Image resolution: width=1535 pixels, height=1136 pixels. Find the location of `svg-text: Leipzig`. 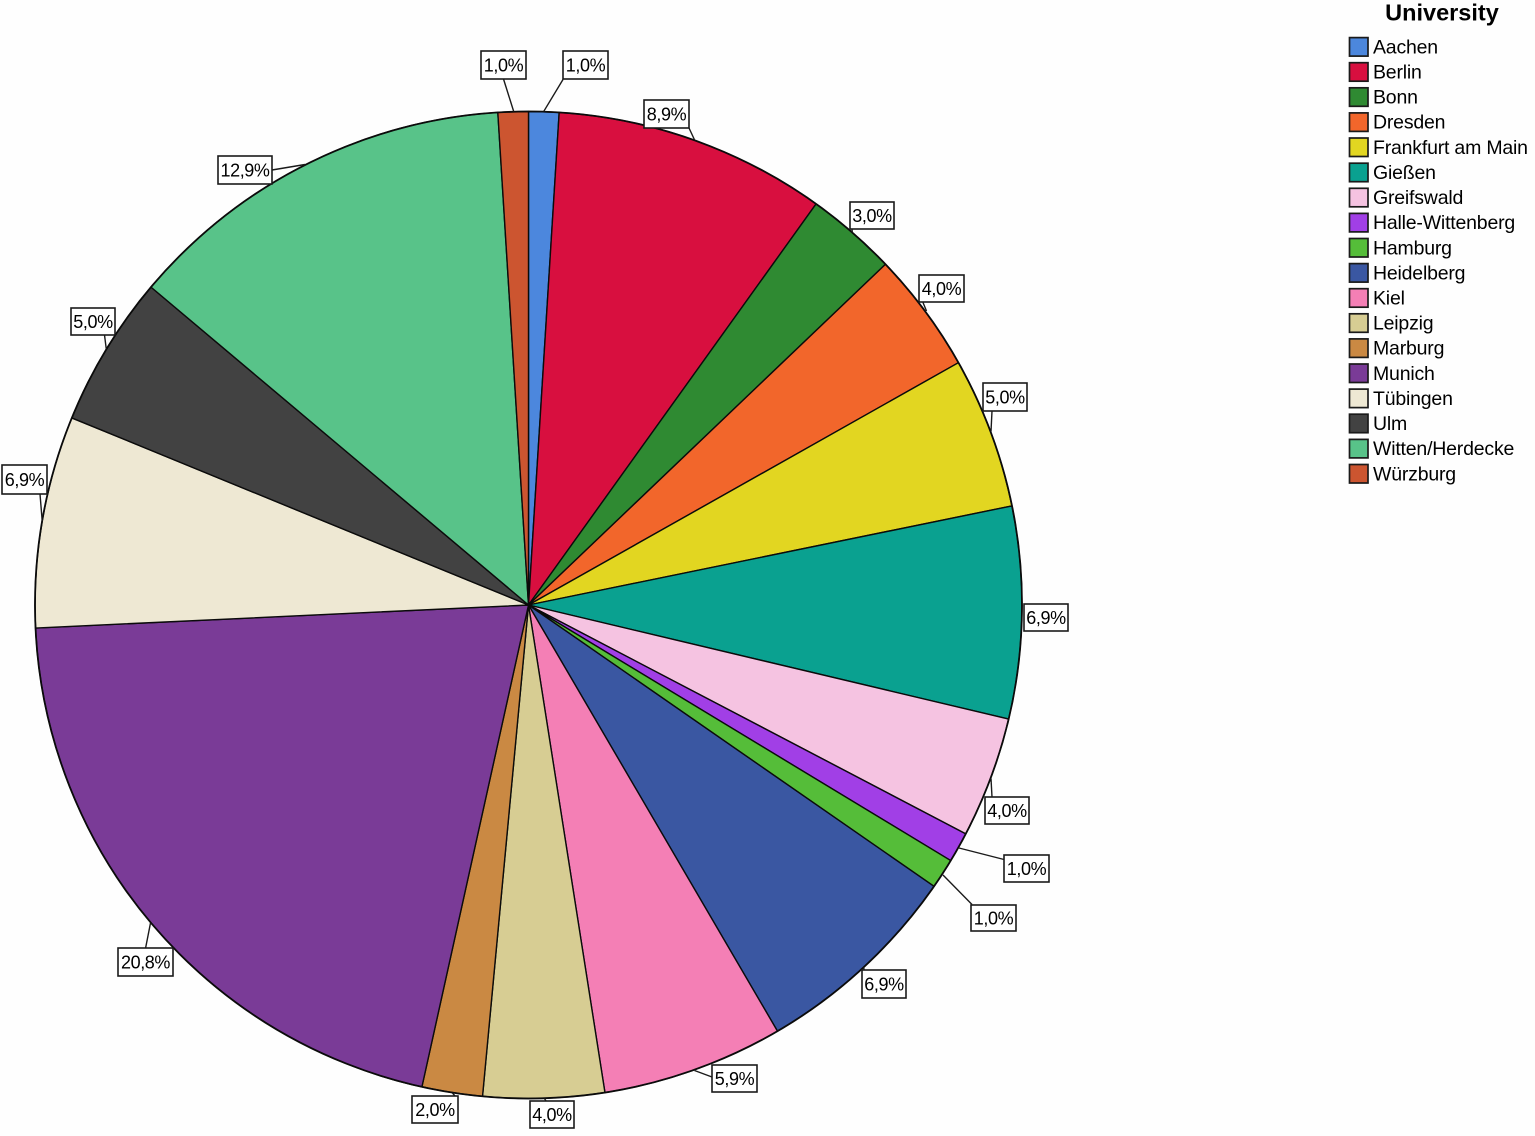

svg-text: Leipzig is located at coordinates (1403, 324).